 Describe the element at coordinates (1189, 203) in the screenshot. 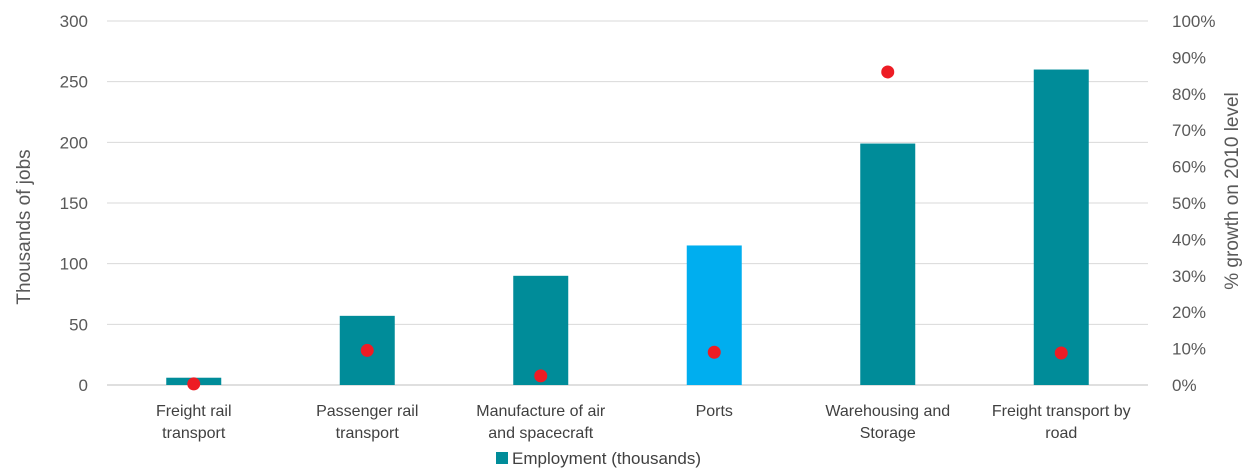

I see `y2-tick-label: 50%` at that location.